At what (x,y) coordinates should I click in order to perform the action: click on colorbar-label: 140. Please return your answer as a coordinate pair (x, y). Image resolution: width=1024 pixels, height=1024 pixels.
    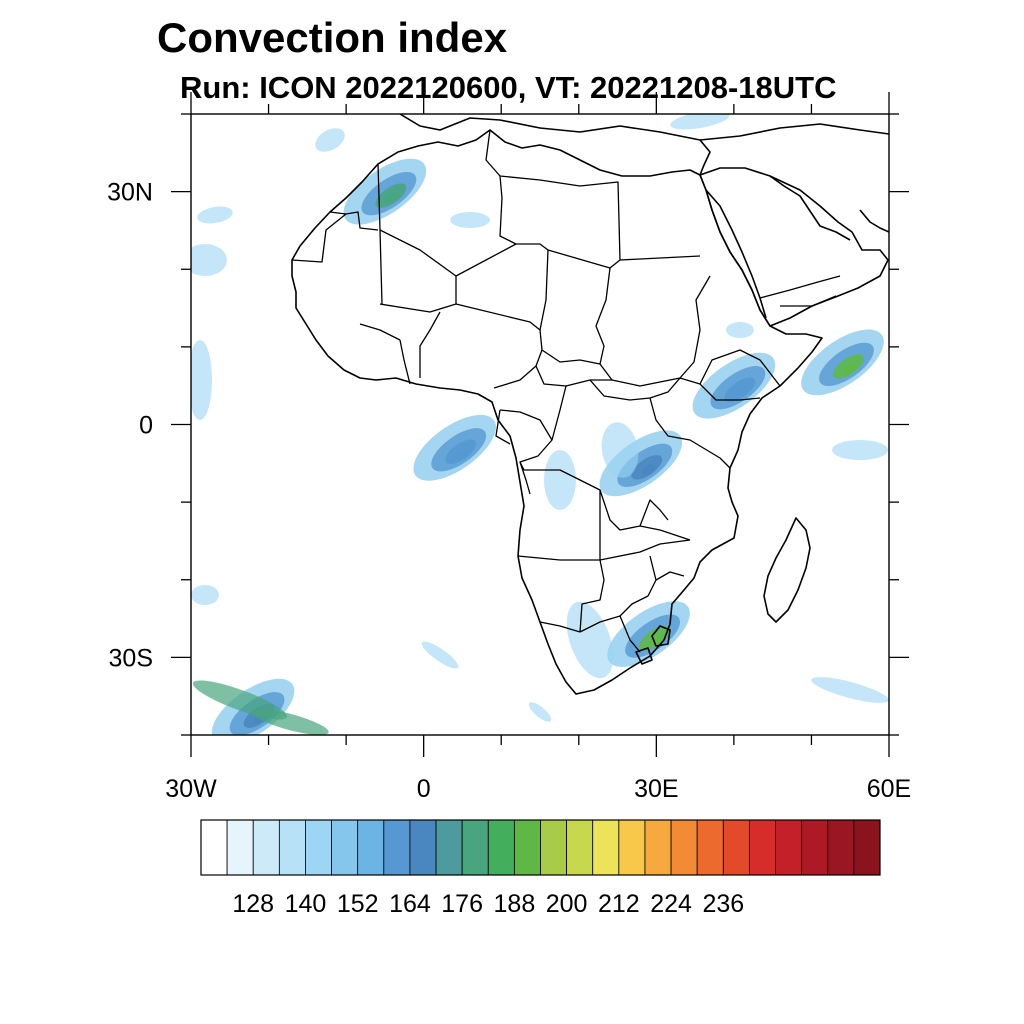
    Looking at the image, I should click on (306, 904).